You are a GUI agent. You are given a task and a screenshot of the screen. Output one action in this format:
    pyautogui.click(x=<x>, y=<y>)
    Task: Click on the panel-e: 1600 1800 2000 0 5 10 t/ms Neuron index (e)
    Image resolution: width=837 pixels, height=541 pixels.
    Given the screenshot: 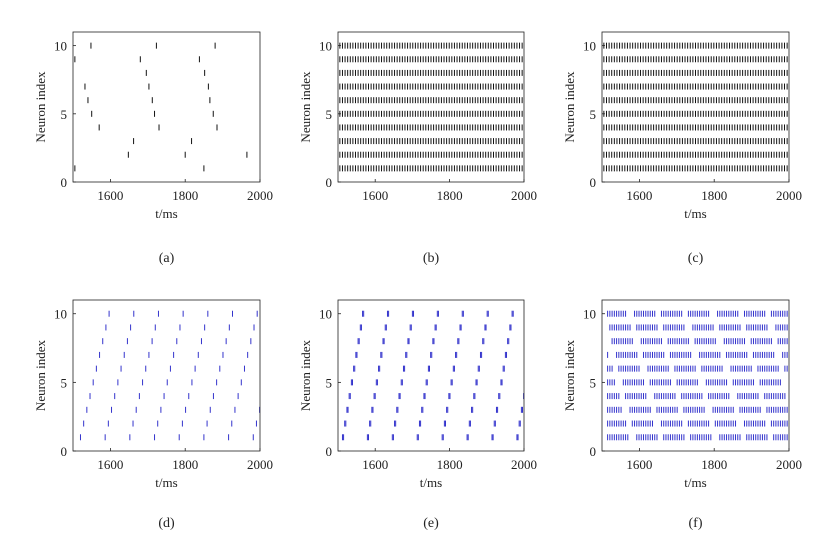 What is the action you would take?
    pyautogui.click(x=417, y=415)
    